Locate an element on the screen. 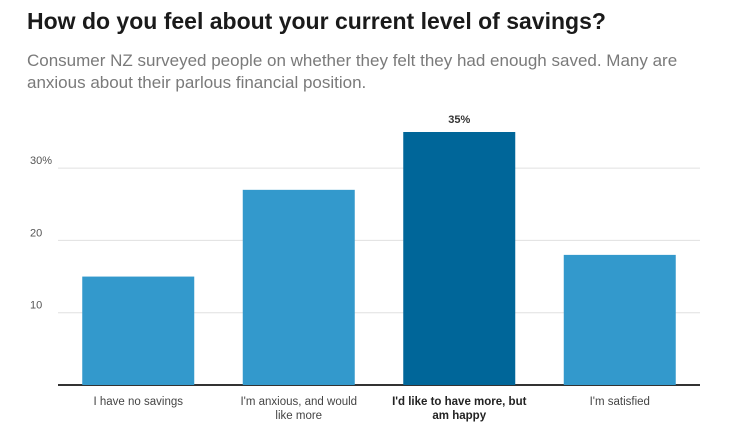  y-tick-label-0: 10 is located at coordinates (36, 306).